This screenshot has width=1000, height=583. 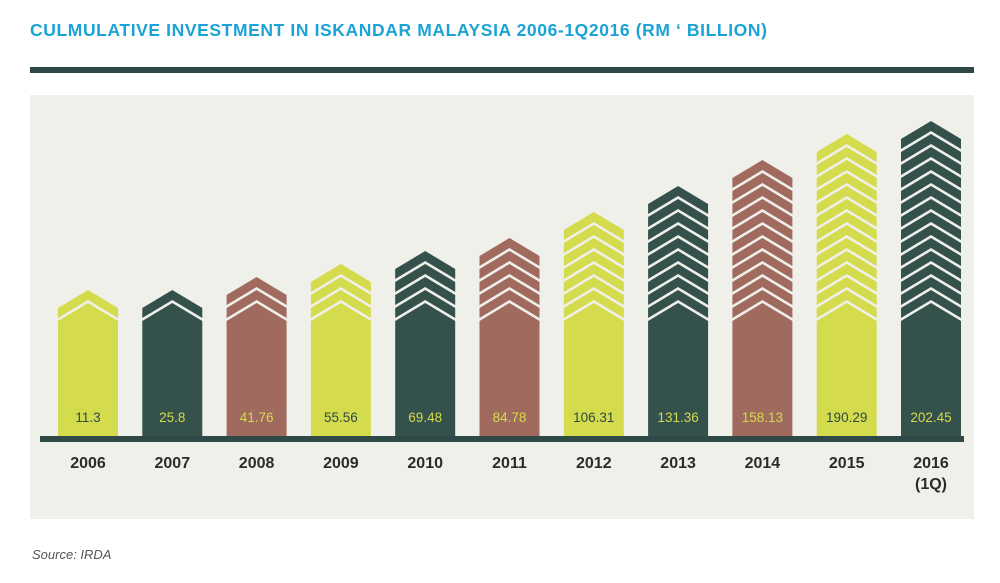 I want to click on bar-2013, so click(x=678, y=311).